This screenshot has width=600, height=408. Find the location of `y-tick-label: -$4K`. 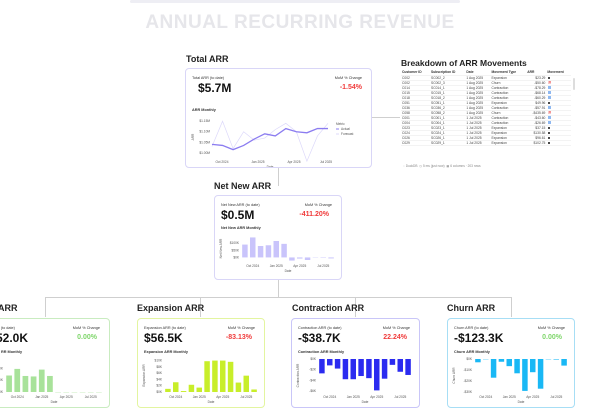

y-tick-label: -$4K is located at coordinates (313, 380).